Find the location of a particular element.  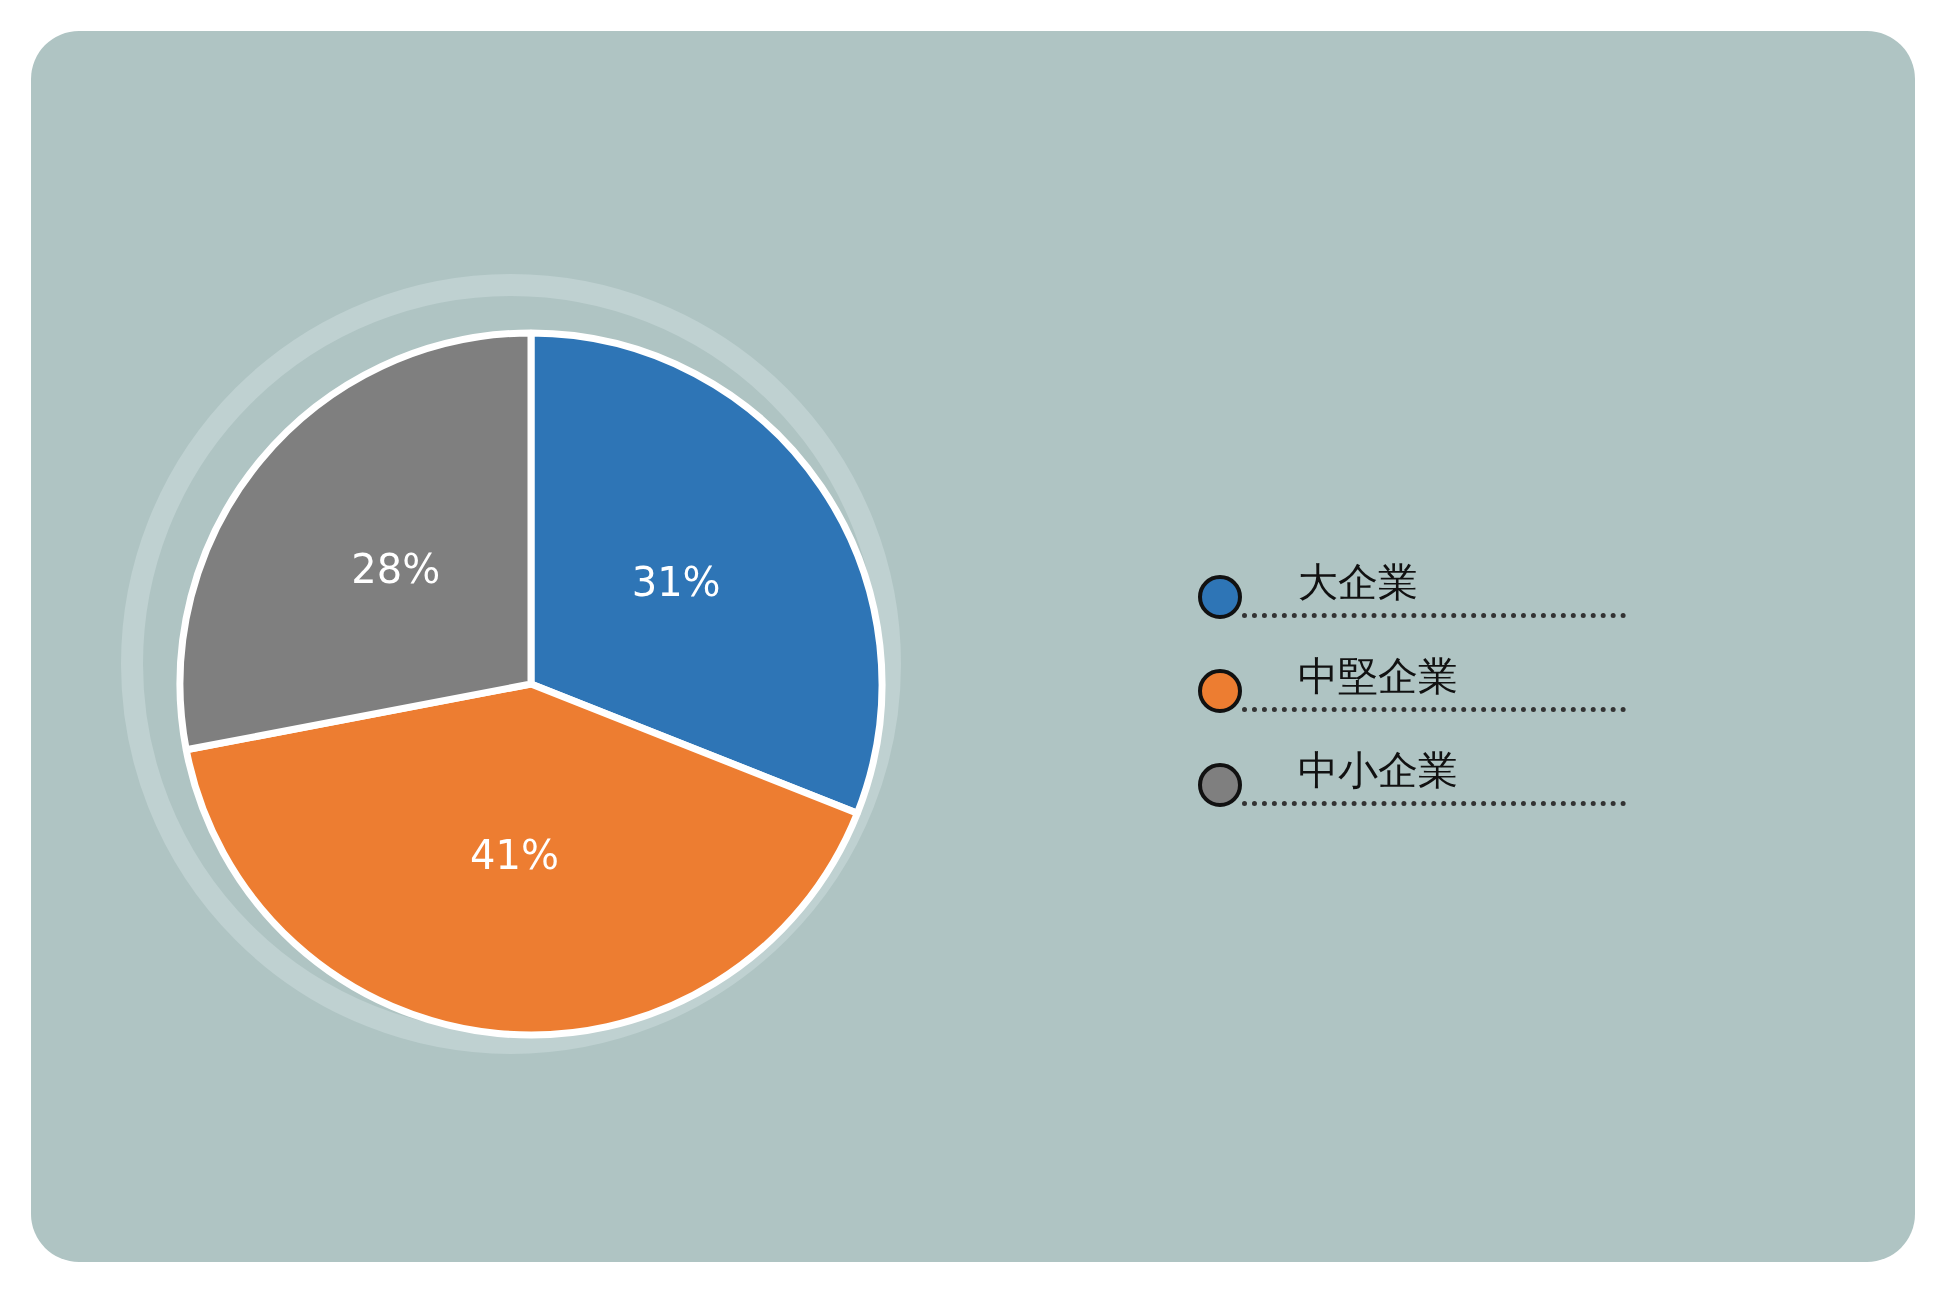

legend-label: 大企業 is located at coordinates (1358, 582).